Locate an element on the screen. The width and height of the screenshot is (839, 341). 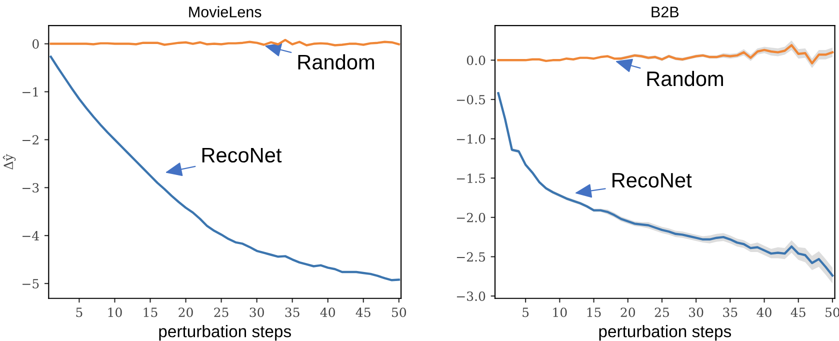
y-tick-label: −2.0 is located at coordinates (471, 217).